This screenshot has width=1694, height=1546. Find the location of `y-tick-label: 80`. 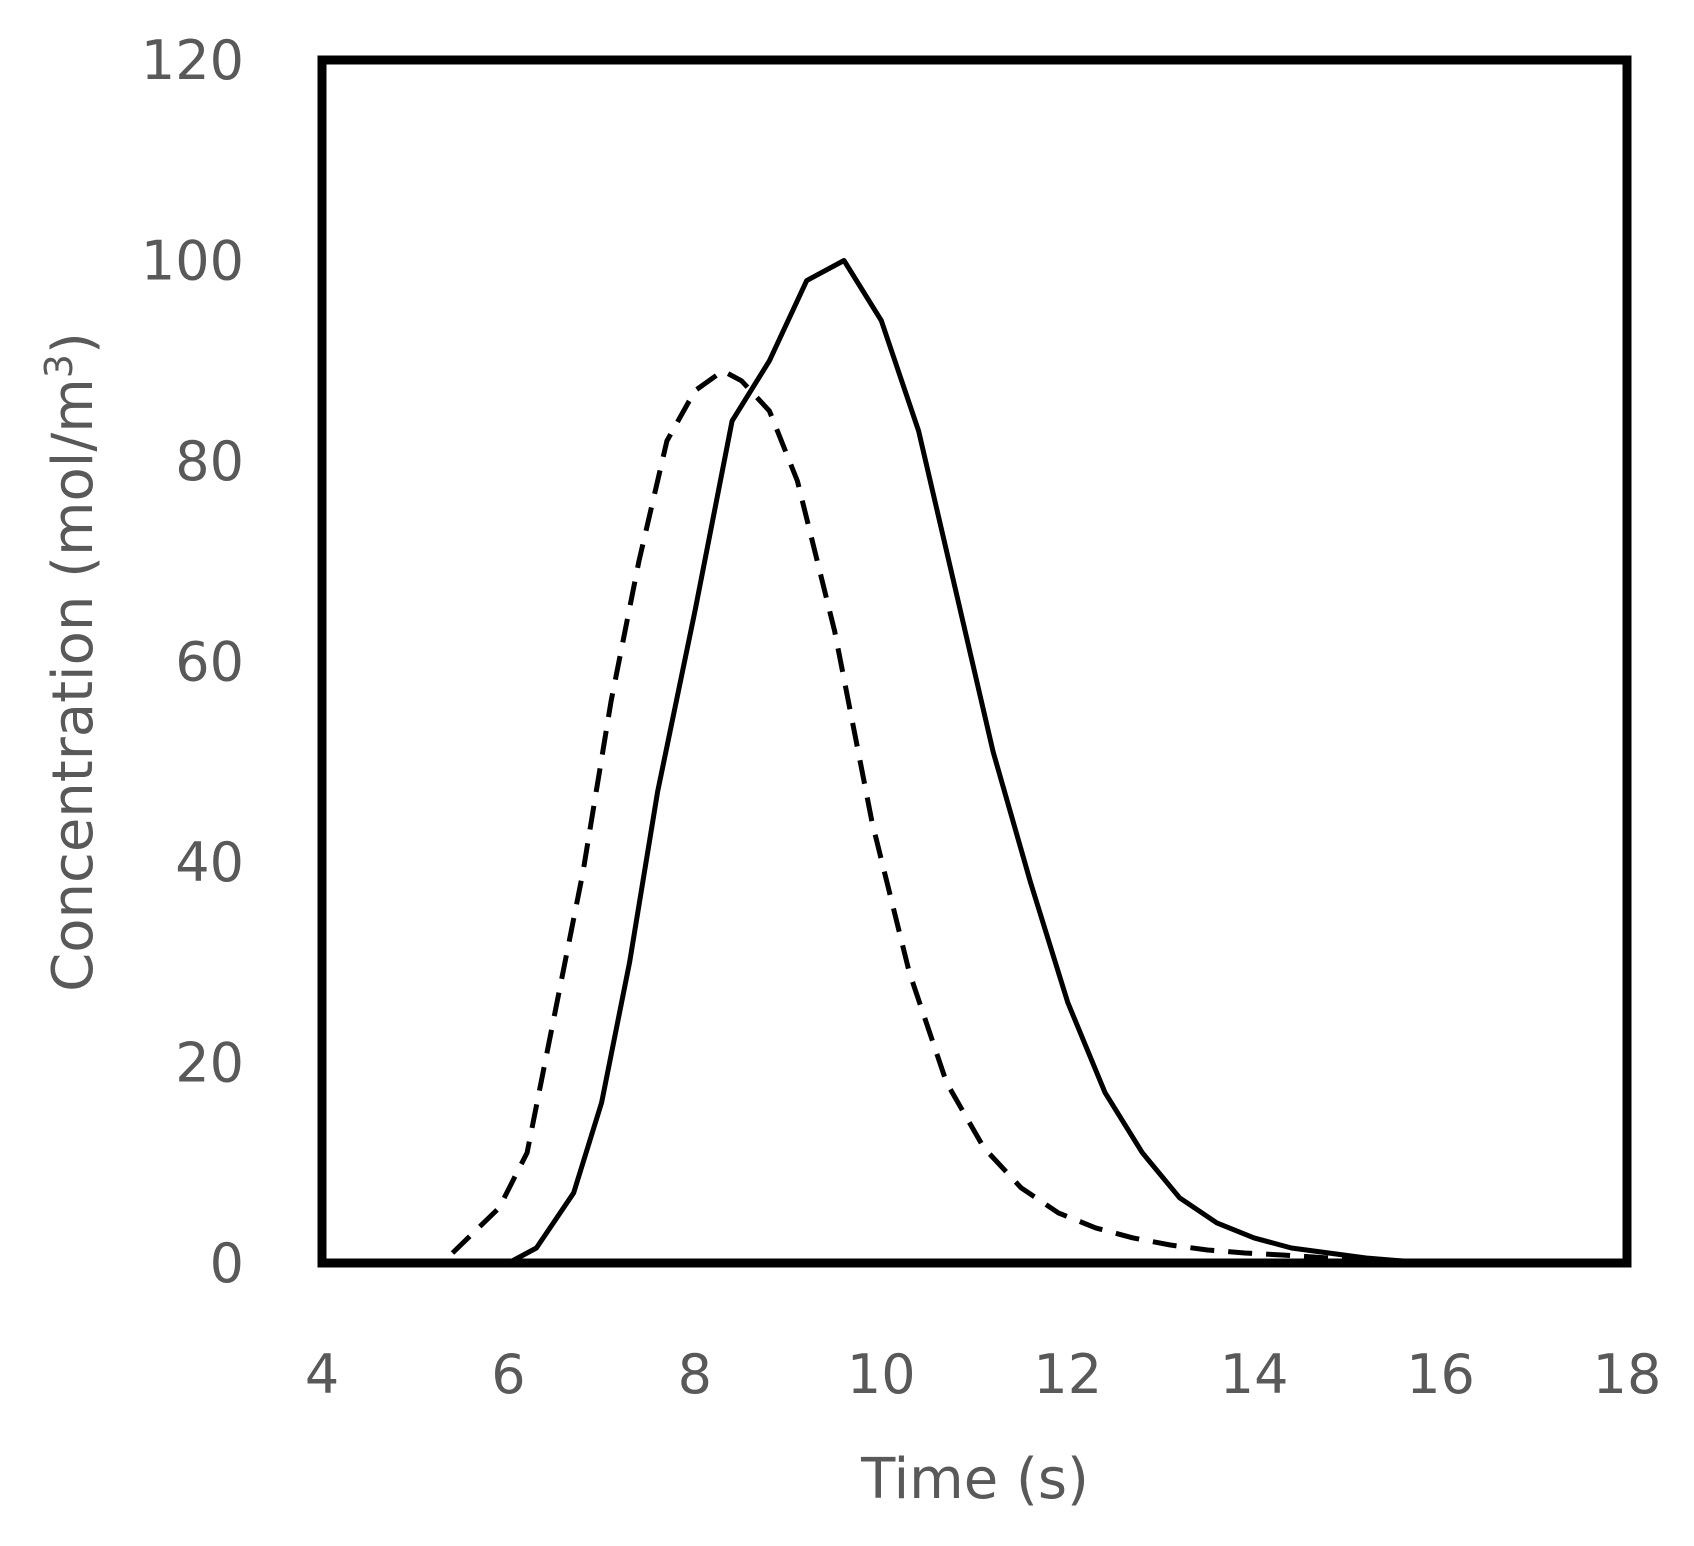

y-tick-label: 80 is located at coordinates (209, 461).